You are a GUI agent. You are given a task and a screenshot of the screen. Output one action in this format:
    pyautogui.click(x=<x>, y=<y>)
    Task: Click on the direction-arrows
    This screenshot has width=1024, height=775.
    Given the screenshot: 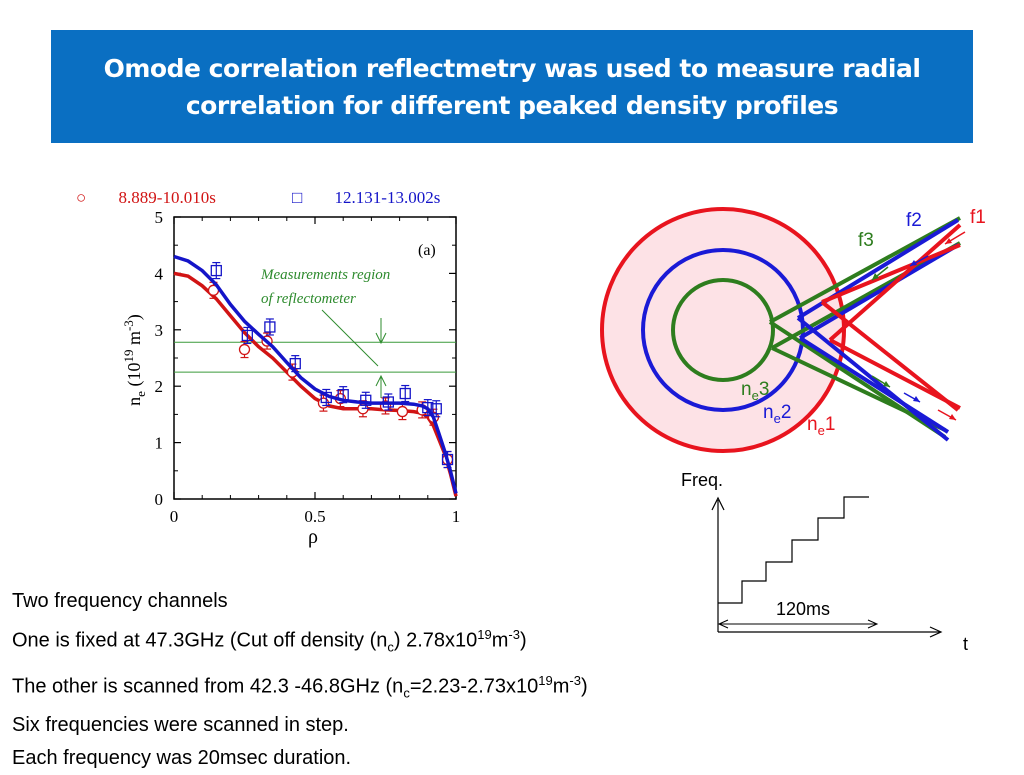 What is the action you would take?
    pyautogui.click(x=918, y=326)
    